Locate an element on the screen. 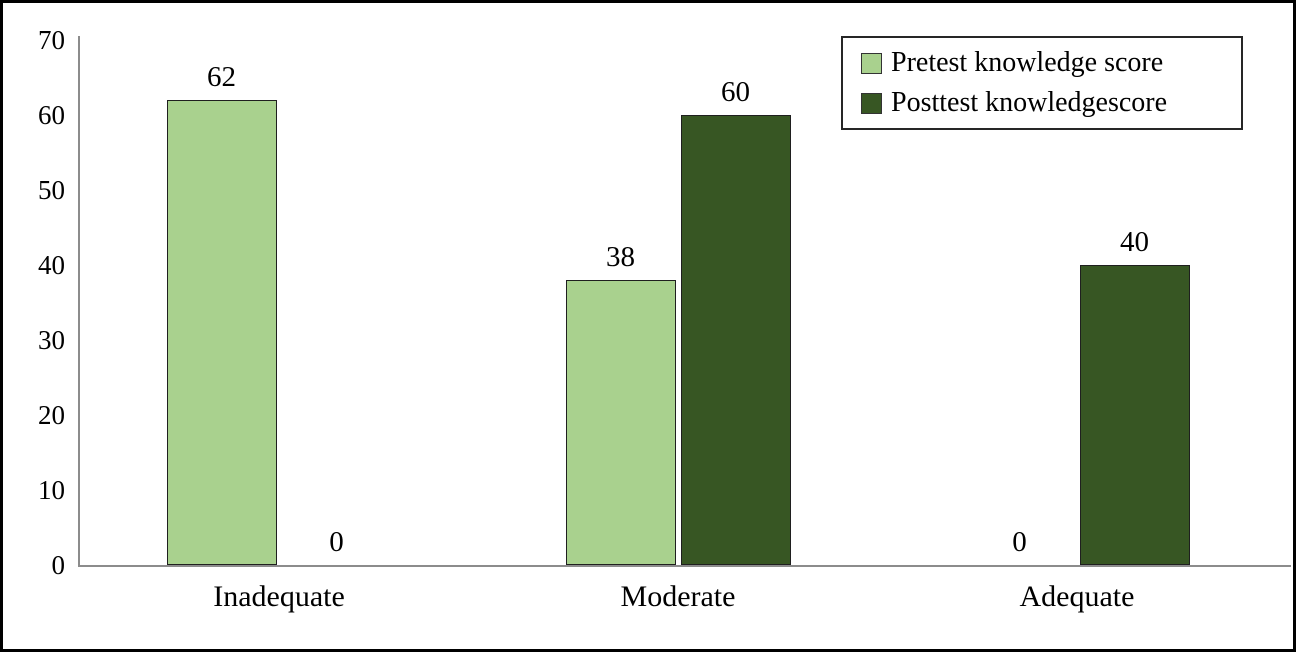 This screenshot has width=1296, height=652. y-axis-tick-label: 50 is located at coordinates (51, 190).